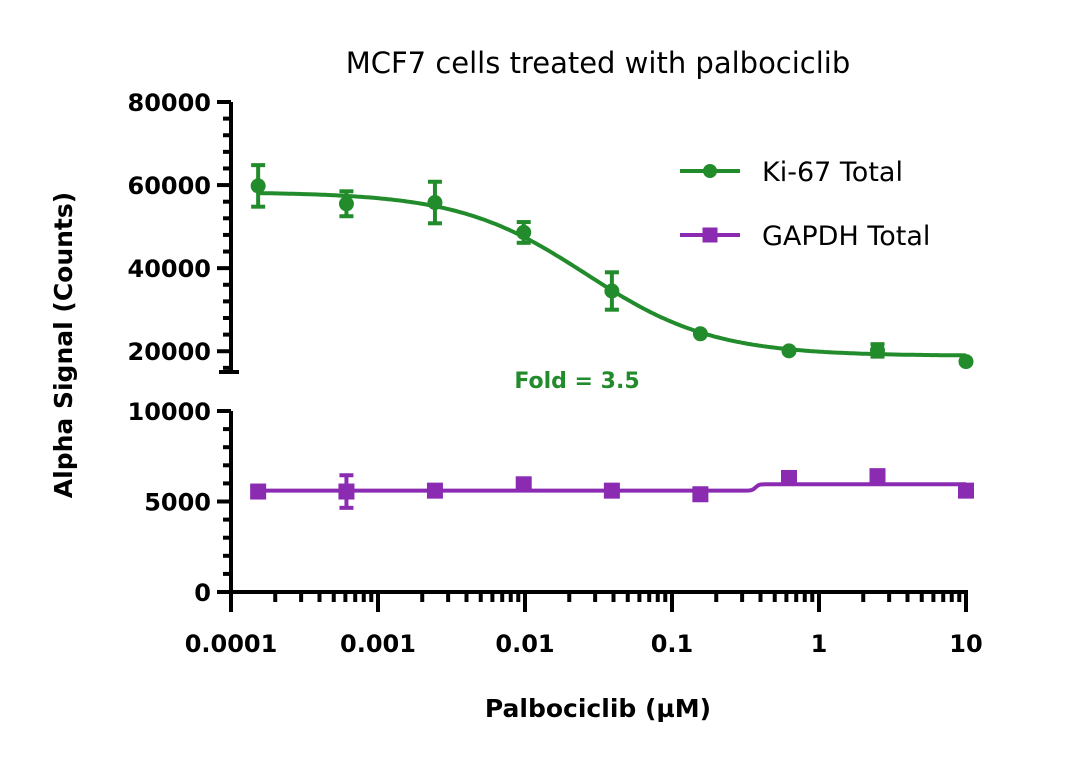 This screenshot has width=1080, height=764. I want to click on chart-title: MCF7 cells treated with palbociclib, so click(598, 63).